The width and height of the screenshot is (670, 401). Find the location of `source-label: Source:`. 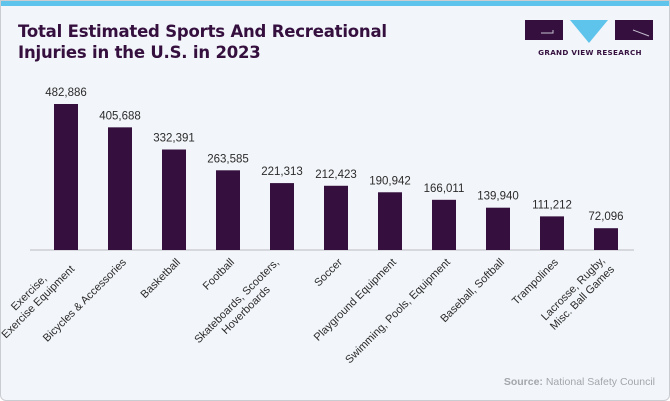

source-label: Source: is located at coordinates (523, 382).